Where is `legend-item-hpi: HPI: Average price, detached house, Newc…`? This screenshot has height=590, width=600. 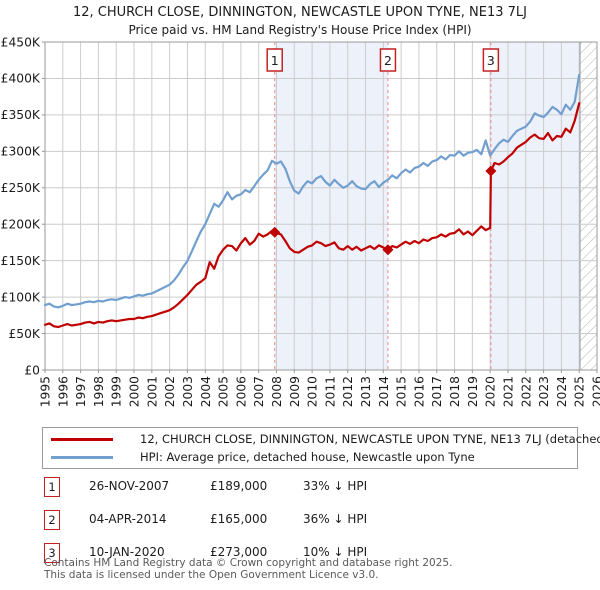
legend-item-hpi: HPI: Average price, detached house, Newc… is located at coordinates (310, 457).